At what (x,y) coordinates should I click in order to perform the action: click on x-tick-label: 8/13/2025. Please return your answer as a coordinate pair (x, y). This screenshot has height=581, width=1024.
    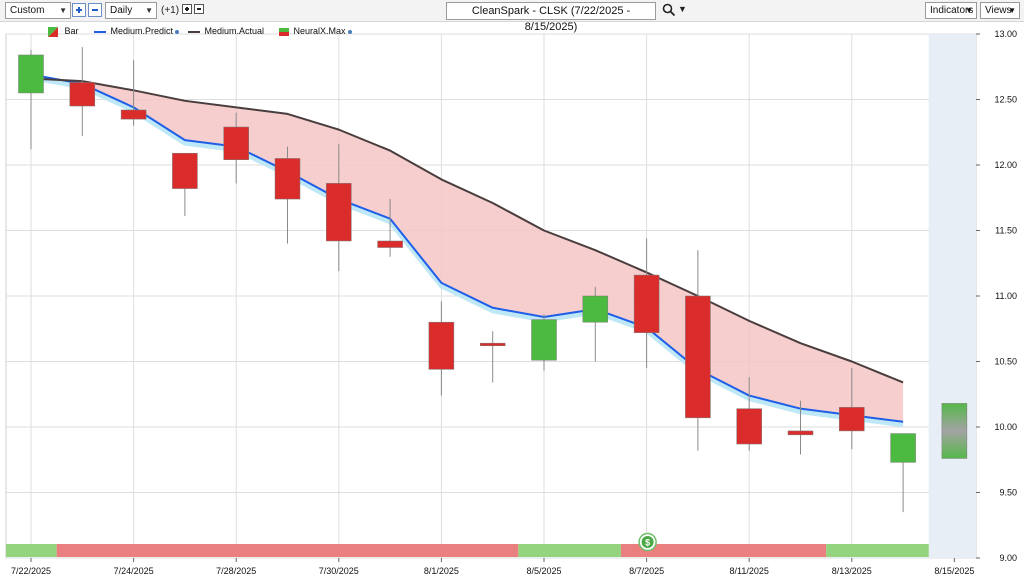
    Looking at the image, I should click on (852, 571).